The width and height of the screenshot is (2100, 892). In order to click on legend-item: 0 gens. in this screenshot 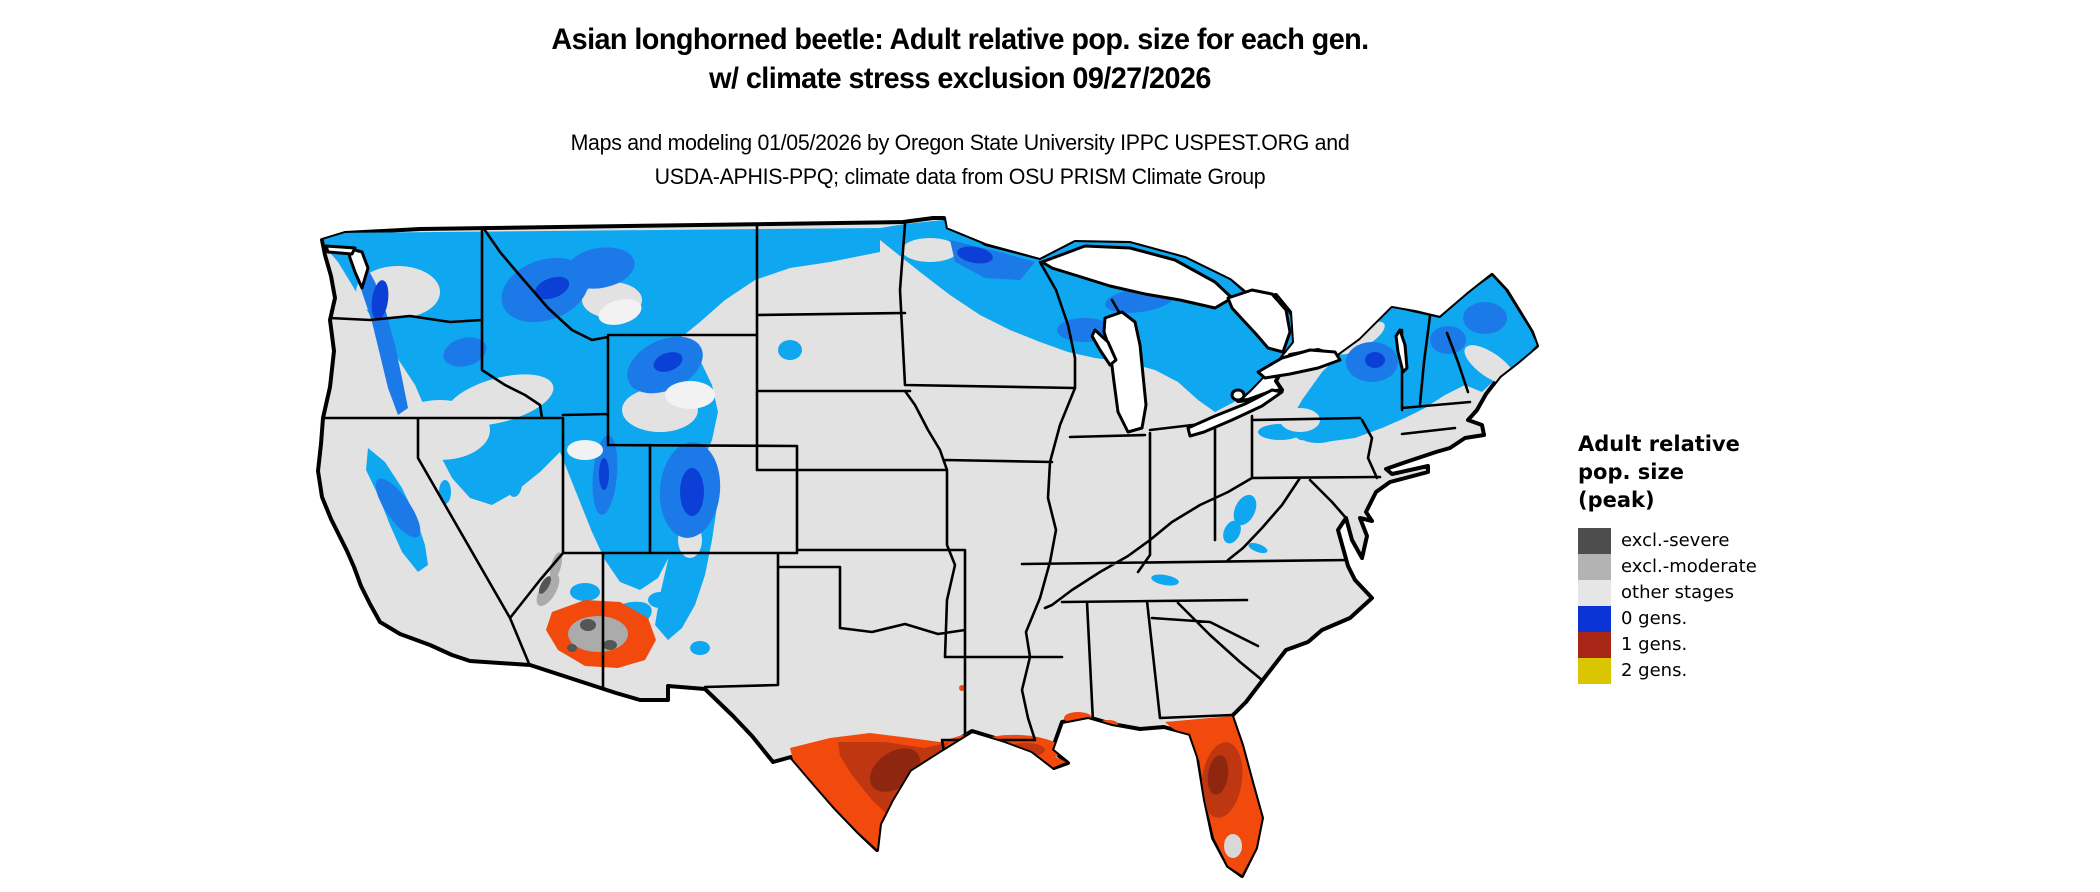, I will do `click(1708, 619)`.